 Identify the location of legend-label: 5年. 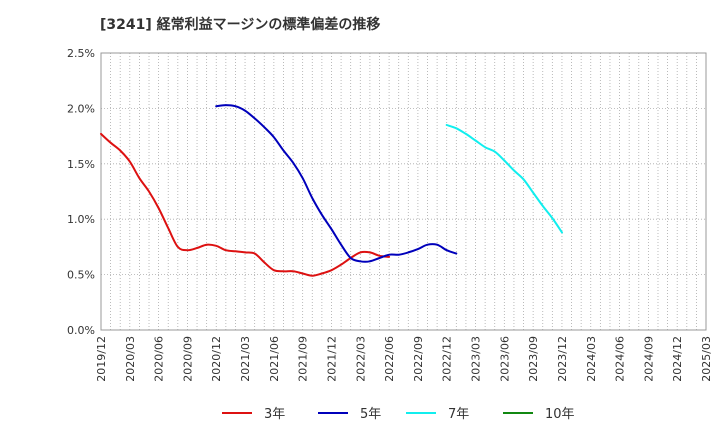
(370, 414).